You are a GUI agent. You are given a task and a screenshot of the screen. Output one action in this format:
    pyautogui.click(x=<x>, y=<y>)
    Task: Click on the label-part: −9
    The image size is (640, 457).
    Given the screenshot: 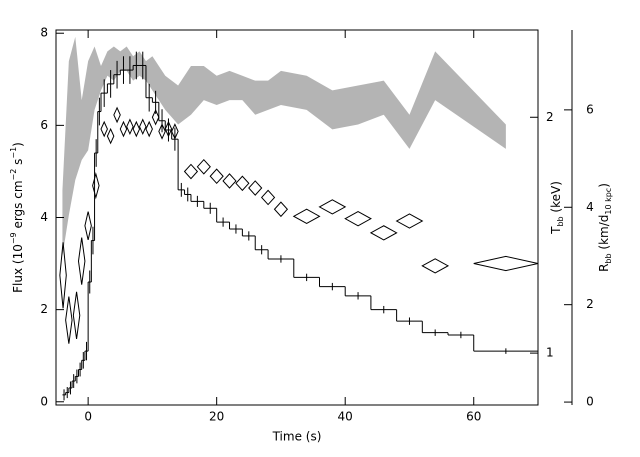 What is the action you would take?
    pyautogui.click(x=13, y=238)
    